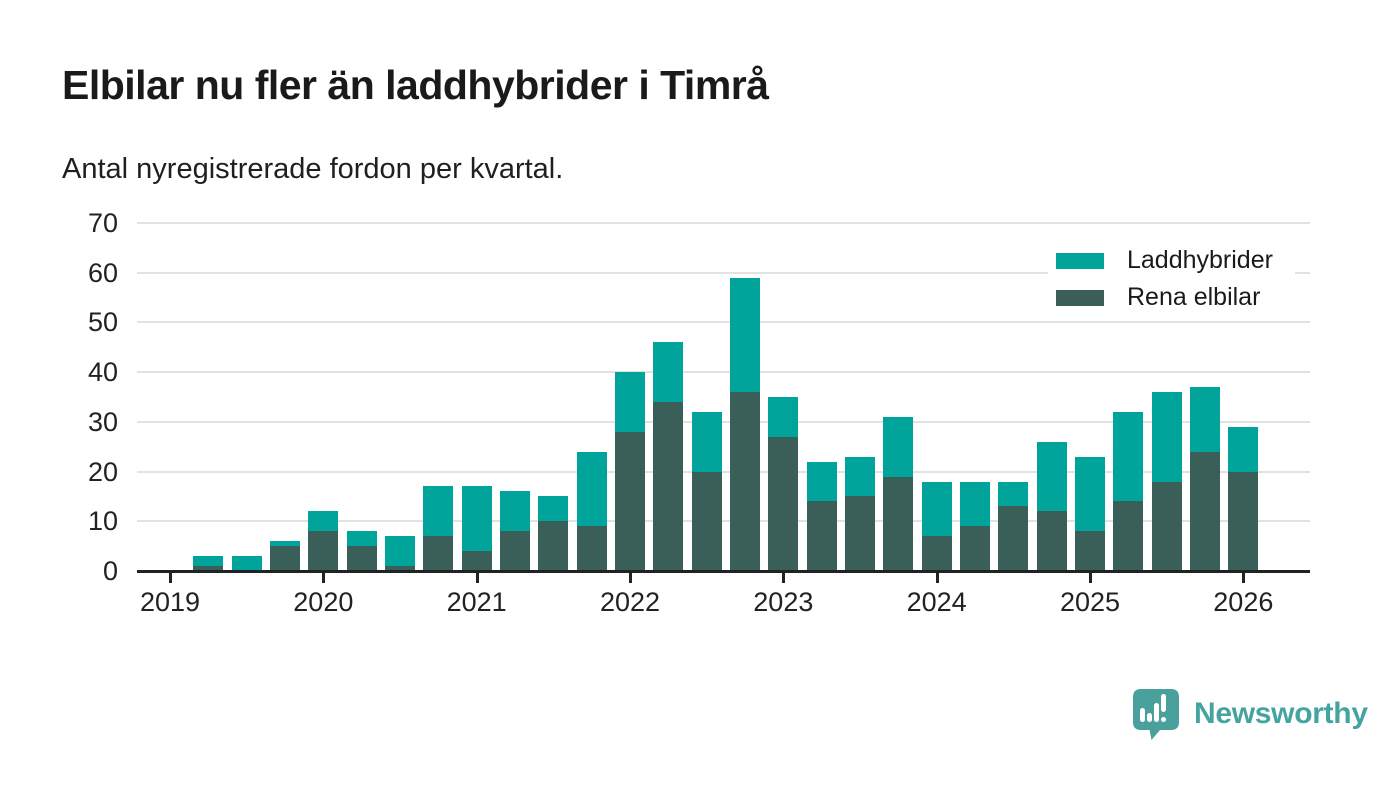  I want to click on legend: Laddhybrider Rena elbilar, so click(1171, 279).